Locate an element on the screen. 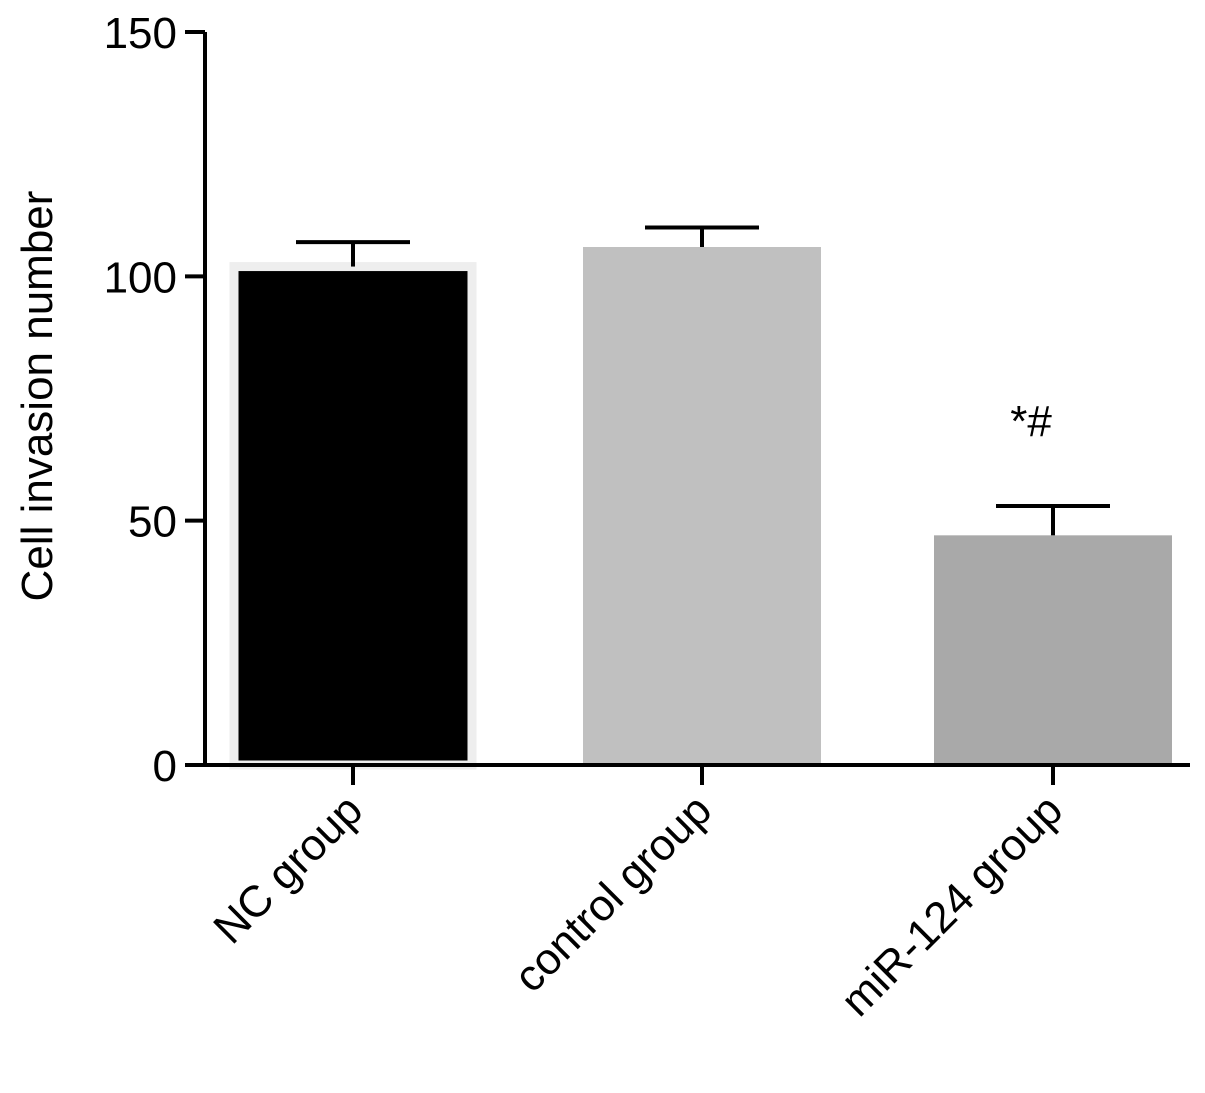 Image resolution: width=1205 pixels, height=1093 pixels. x-tick-label-1: NC group is located at coordinates (288, 869).